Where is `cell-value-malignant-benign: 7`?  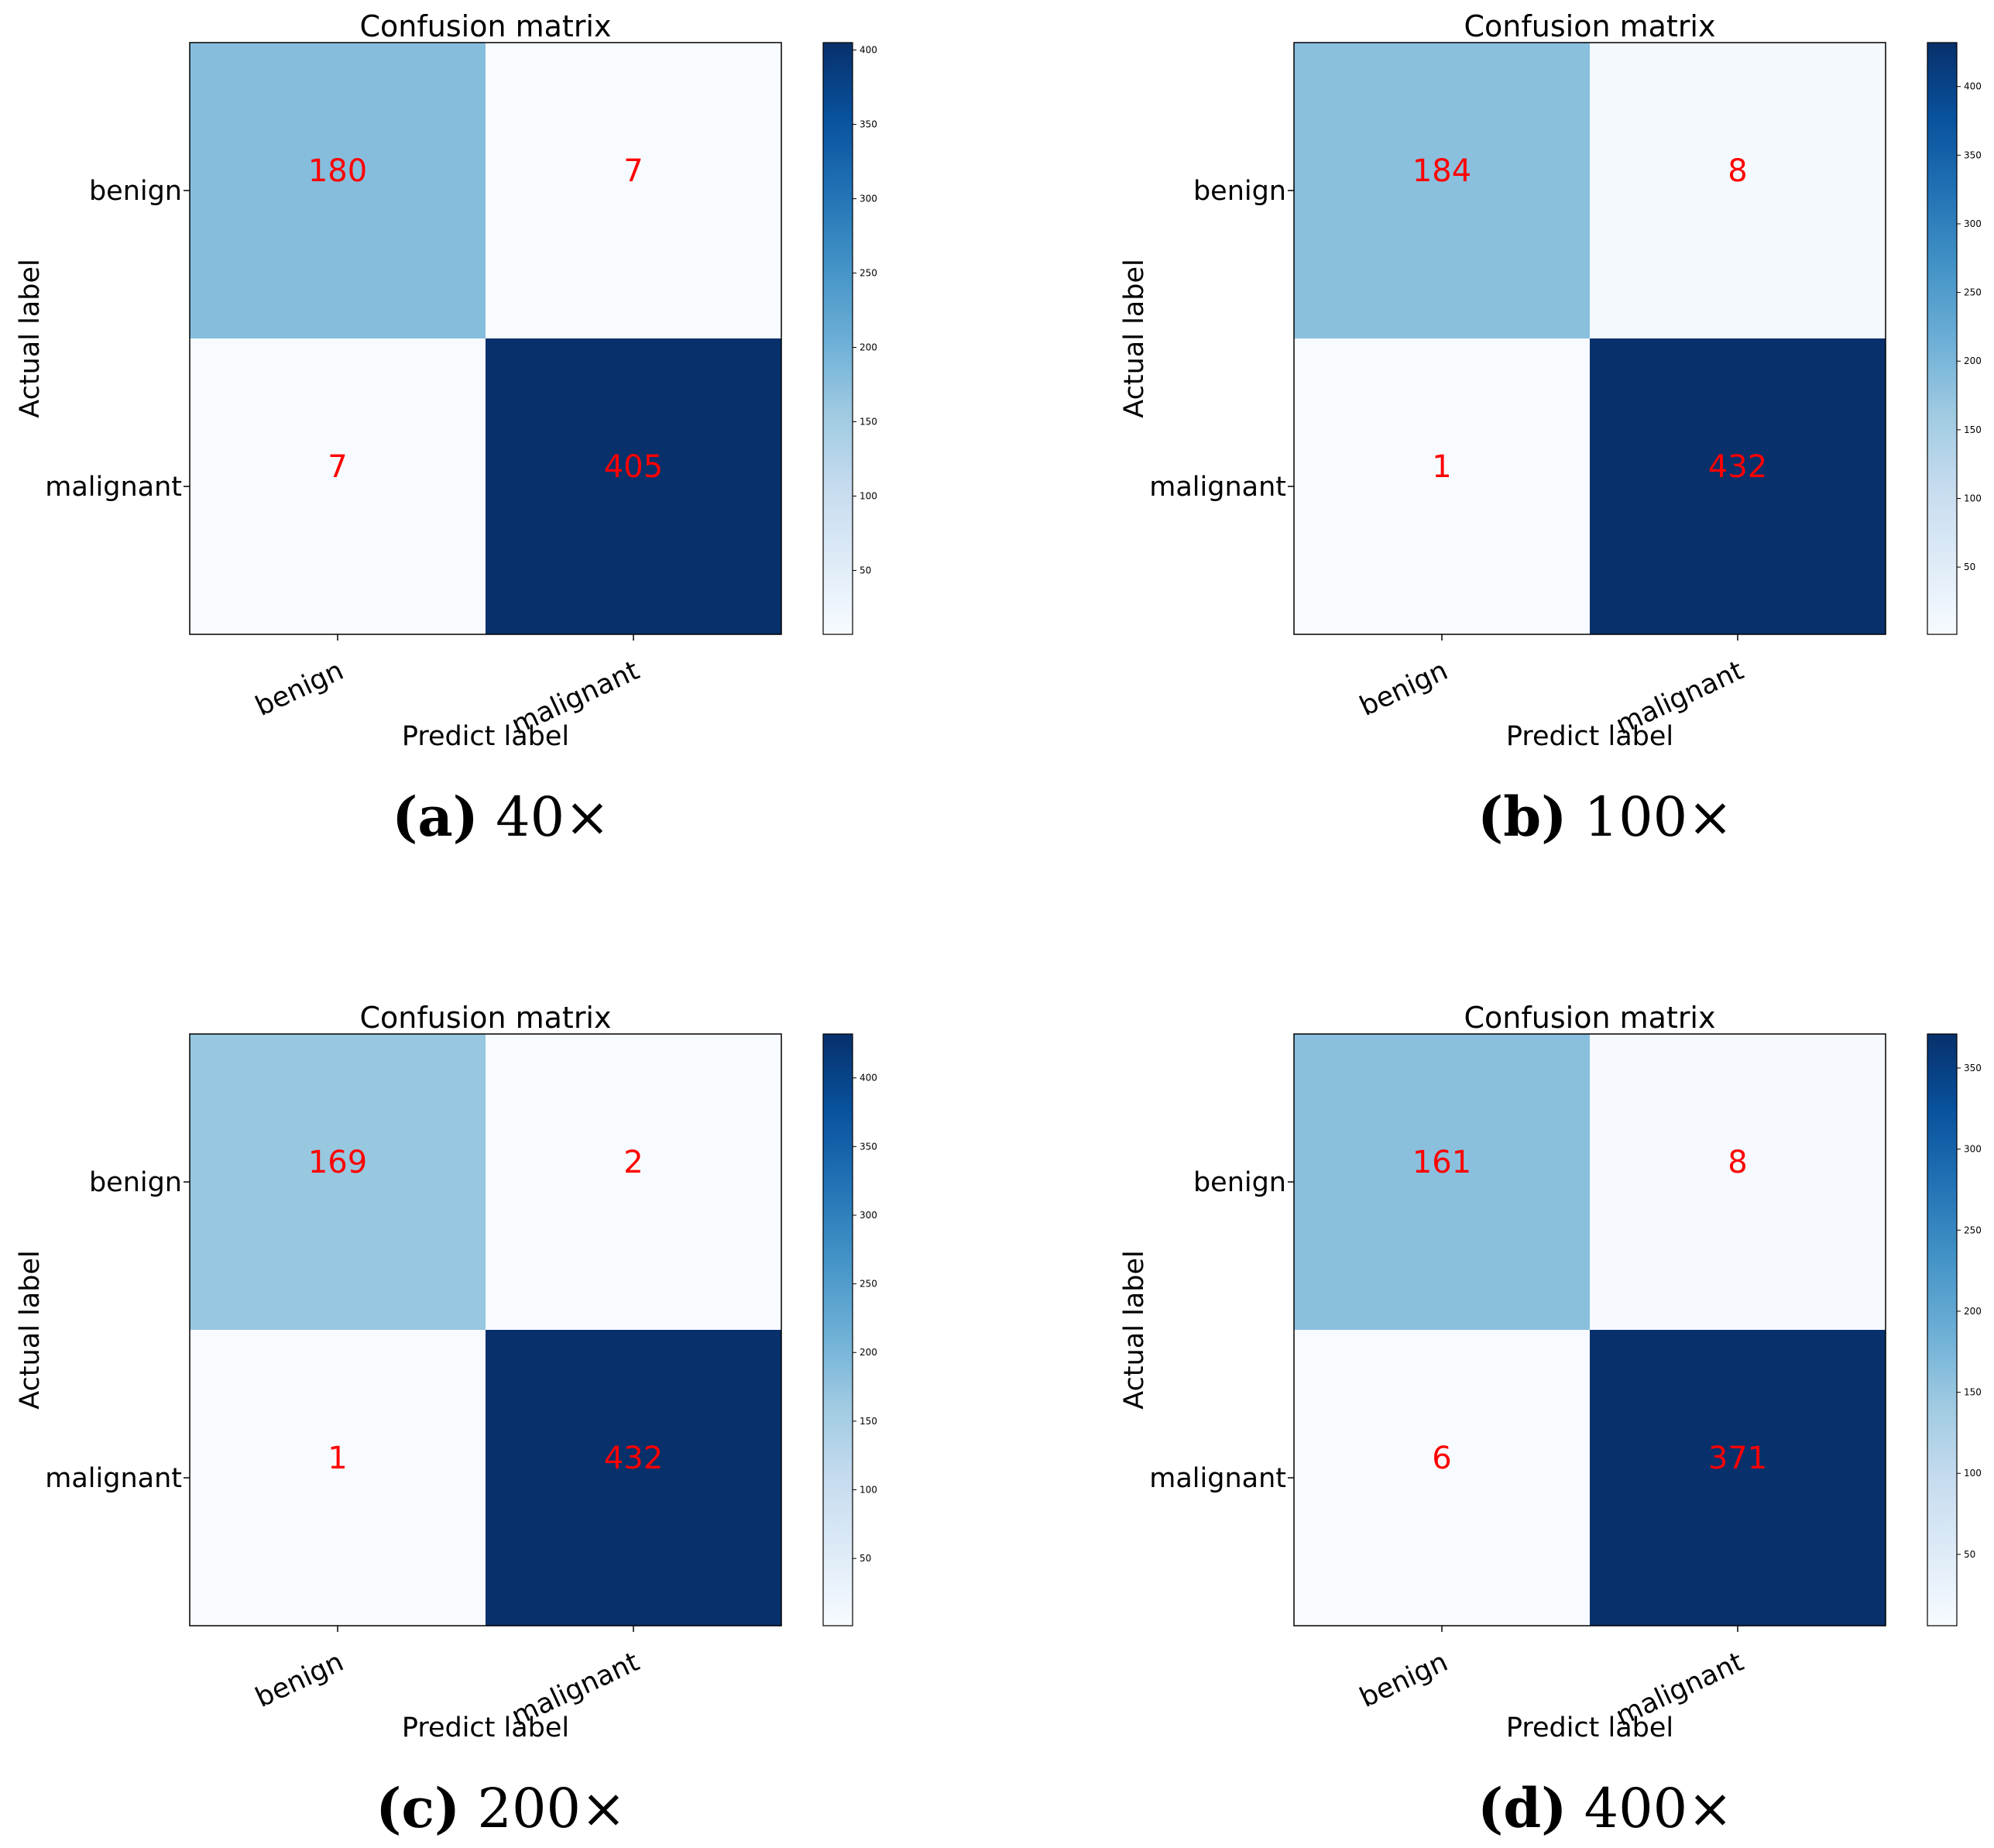 cell-value-malignant-benign: 7 is located at coordinates (337, 467).